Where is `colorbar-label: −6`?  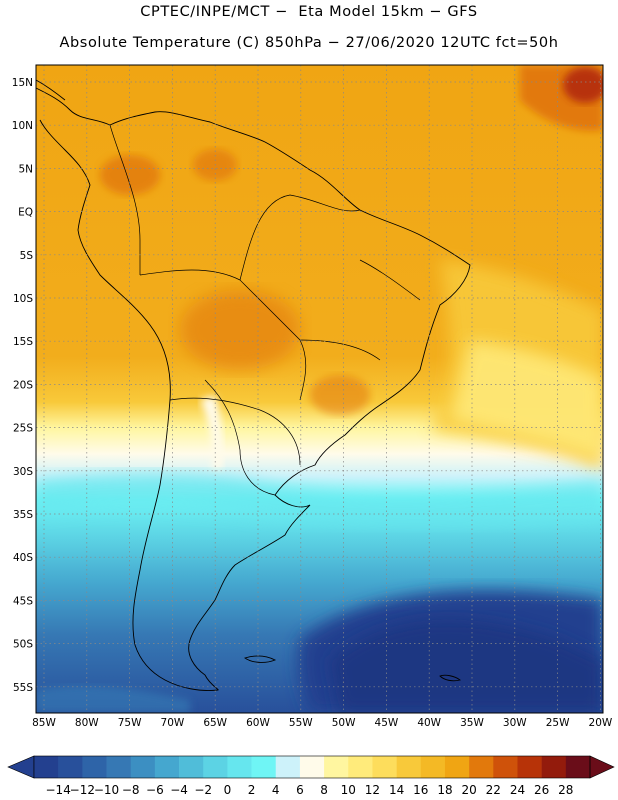 colorbar-label: −6 is located at coordinates (155, 790).